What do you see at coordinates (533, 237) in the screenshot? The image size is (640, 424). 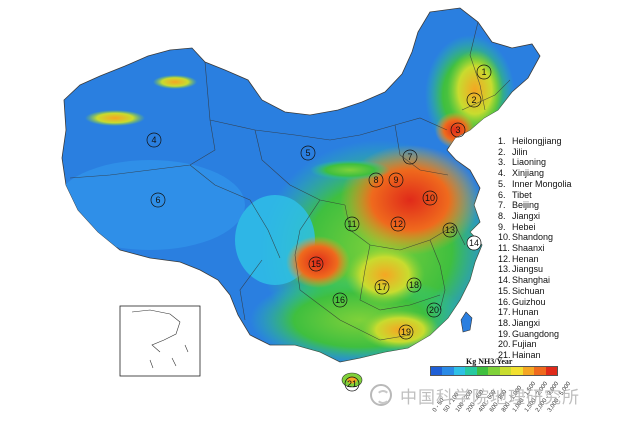 I see `legend-item-name: Shandong` at bounding box center [533, 237].